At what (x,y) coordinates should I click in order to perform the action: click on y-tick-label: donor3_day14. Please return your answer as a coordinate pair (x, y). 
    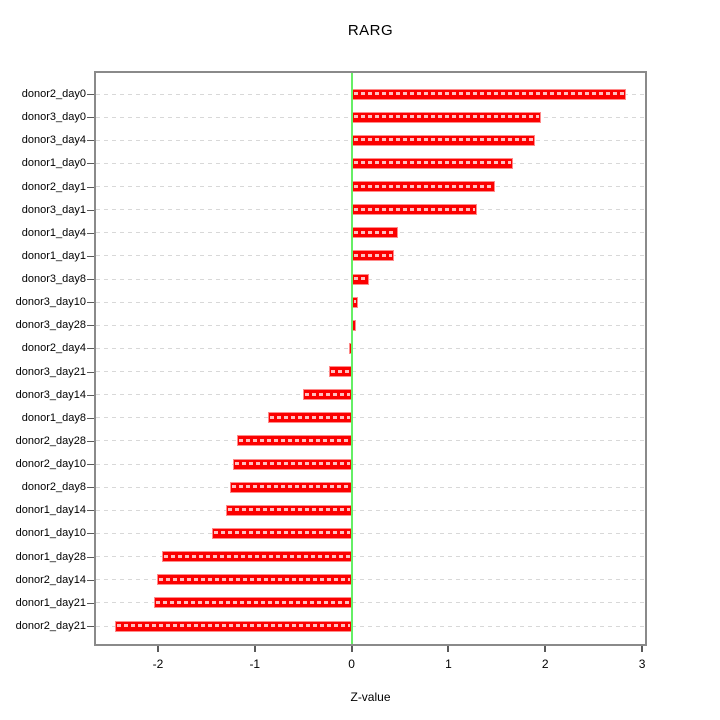
    Looking at the image, I should click on (50, 394).